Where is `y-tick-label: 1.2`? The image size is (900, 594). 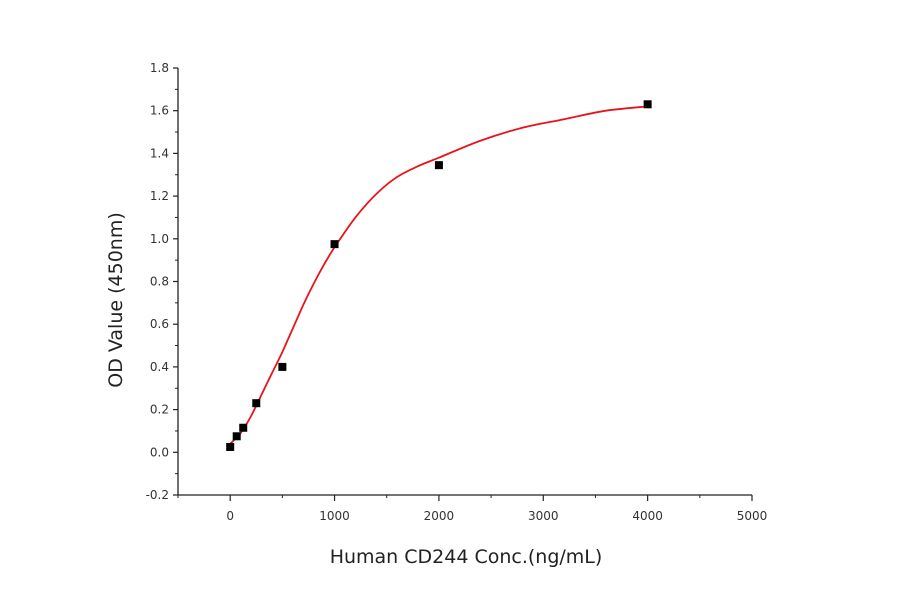
y-tick-label: 1.2 is located at coordinates (159, 196).